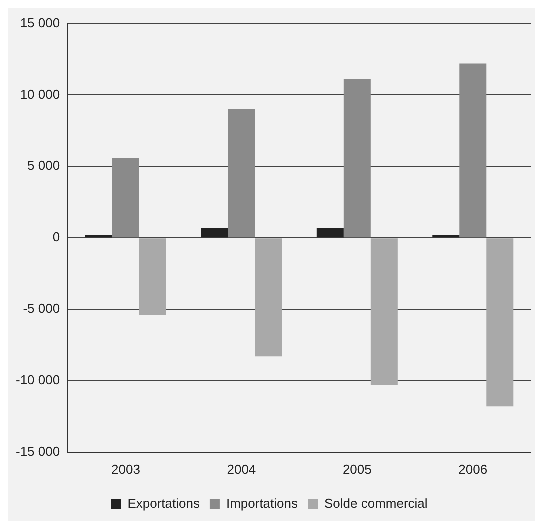 The width and height of the screenshot is (543, 529). I want to click on y-tick-label: 0, so click(56, 237).